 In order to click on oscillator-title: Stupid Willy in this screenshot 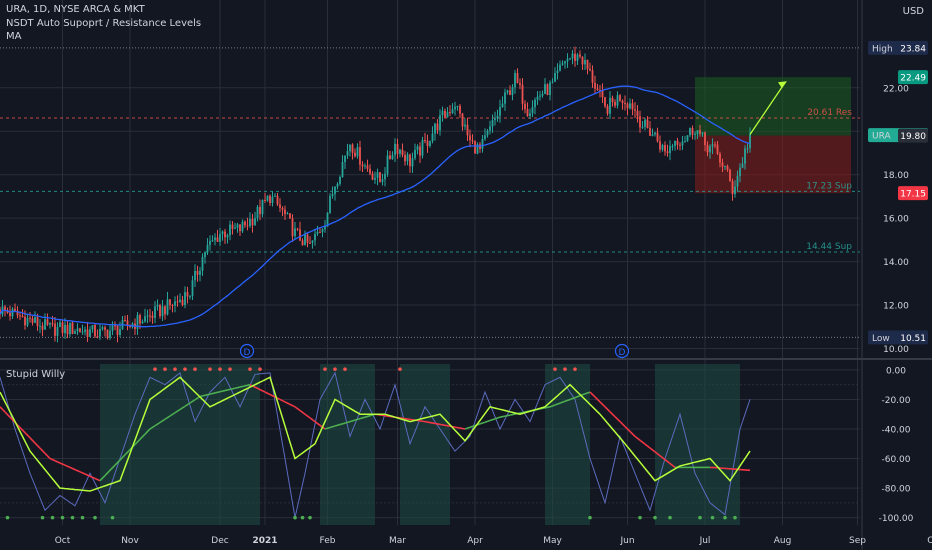, I will do `click(36, 374)`.